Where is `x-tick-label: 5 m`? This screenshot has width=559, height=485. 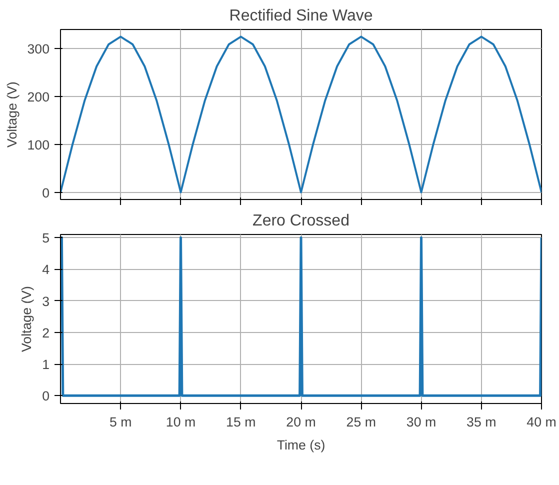
x-tick-label: 5 m is located at coordinates (121, 422).